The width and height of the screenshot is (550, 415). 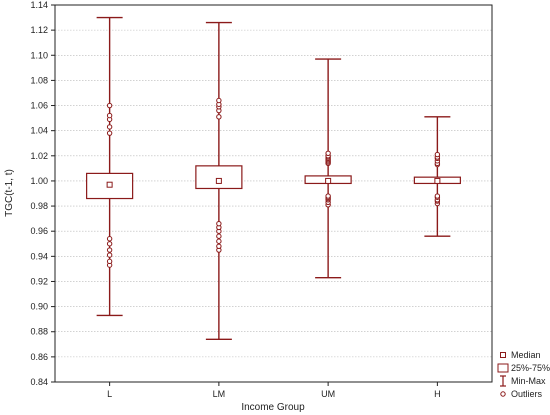 I want to click on y-tick-label: 0.96, so click(x=39, y=231).